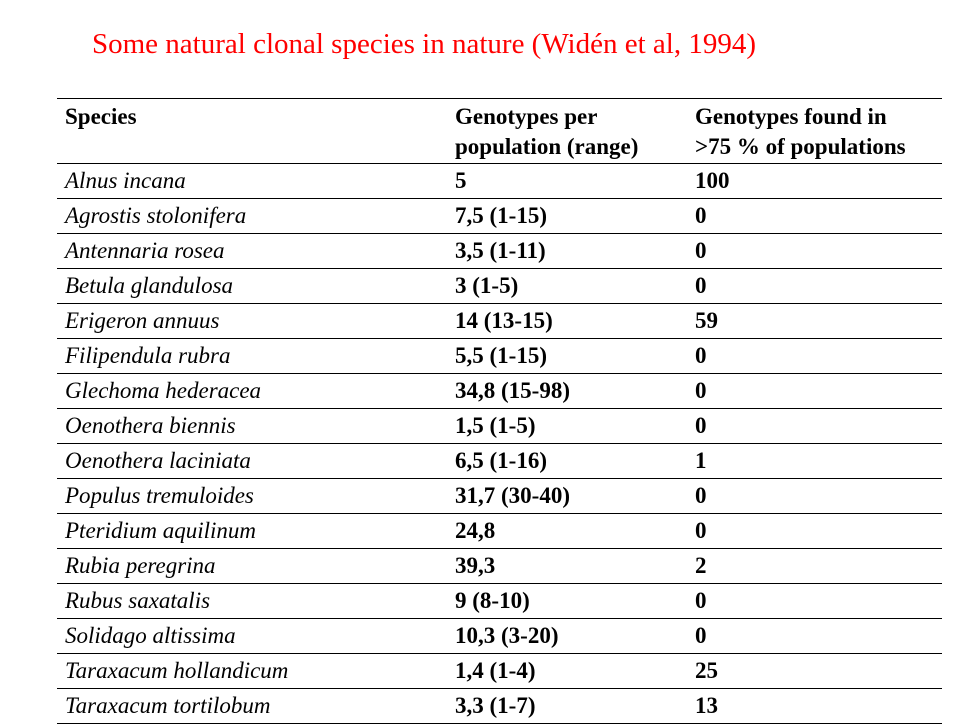 This screenshot has width=960, height=724. Describe the element at coordinates (138, 600) in the screenshot. I see `species-cell: Rubus saxatalis` at that location.